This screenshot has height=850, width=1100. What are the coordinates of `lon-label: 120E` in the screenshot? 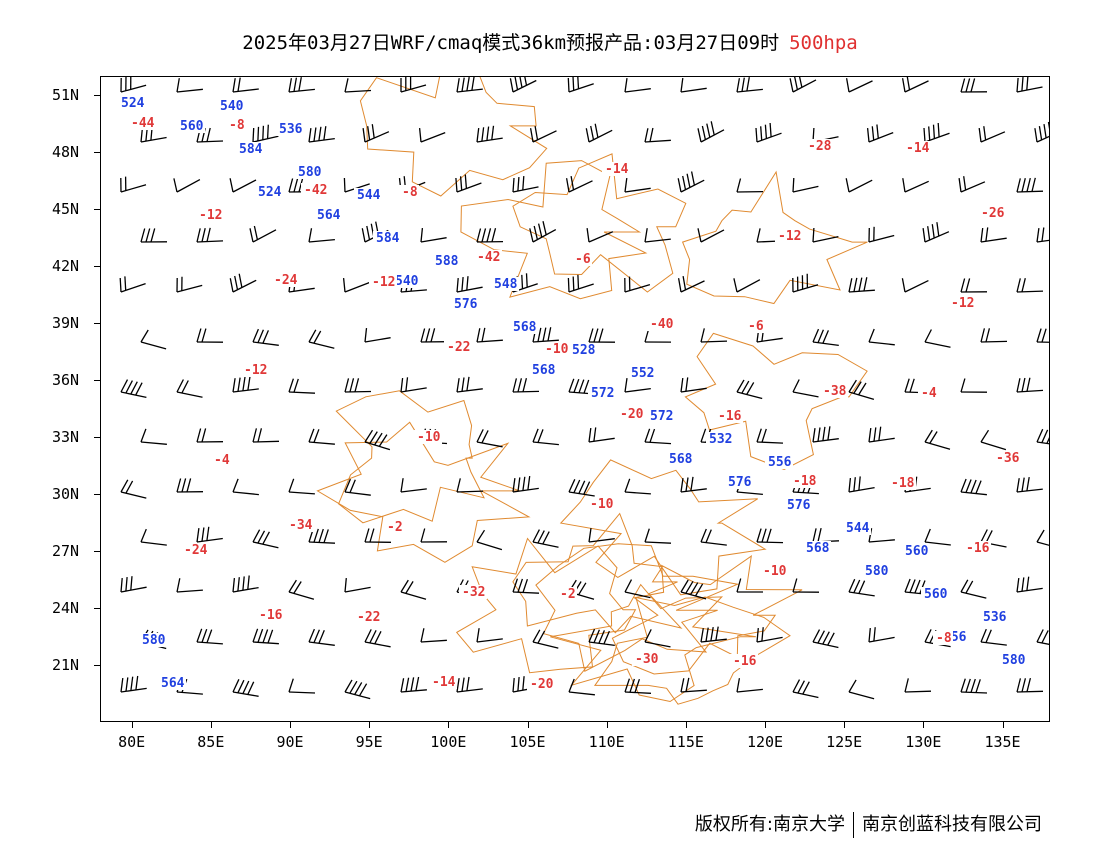 It's located at (765, 742).